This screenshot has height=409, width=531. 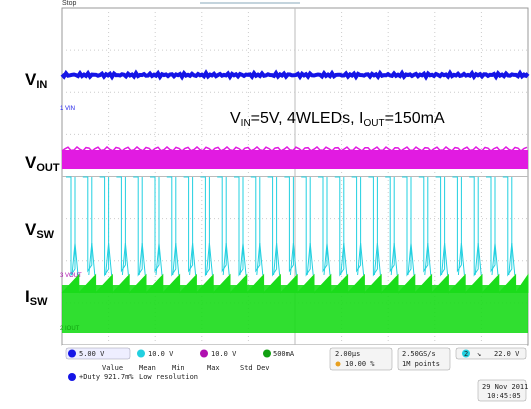 What do you see at coordinates (338, 364) in the screenshot?
I see `trigger-pos-icon` at bounding box center [338, 364].